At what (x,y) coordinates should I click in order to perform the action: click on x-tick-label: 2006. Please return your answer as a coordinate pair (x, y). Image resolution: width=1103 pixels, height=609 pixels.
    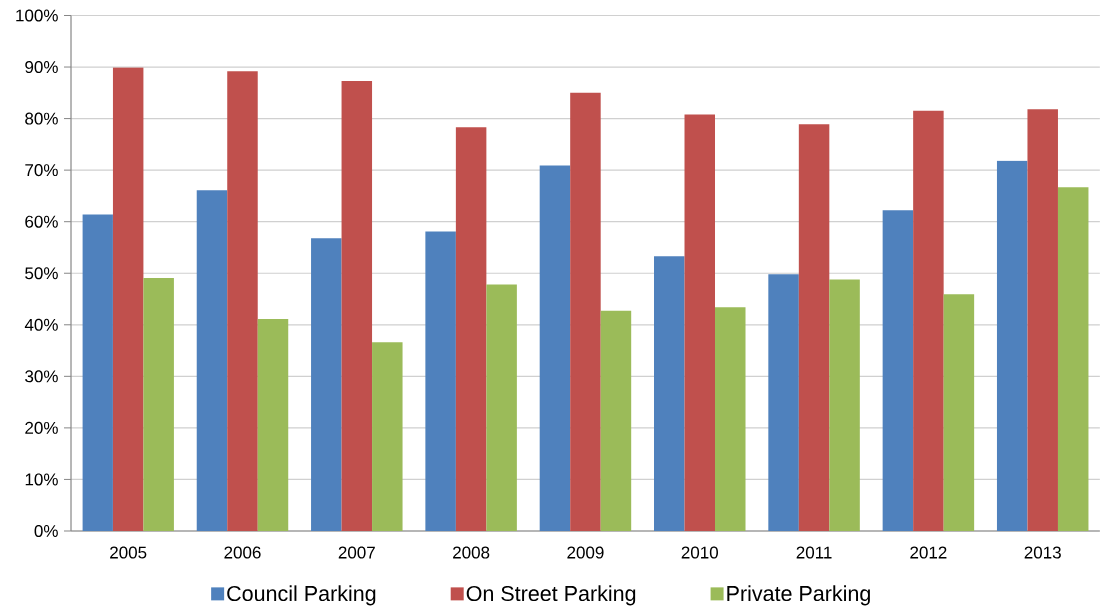
    Looking at the image, I should click on (242, 552).